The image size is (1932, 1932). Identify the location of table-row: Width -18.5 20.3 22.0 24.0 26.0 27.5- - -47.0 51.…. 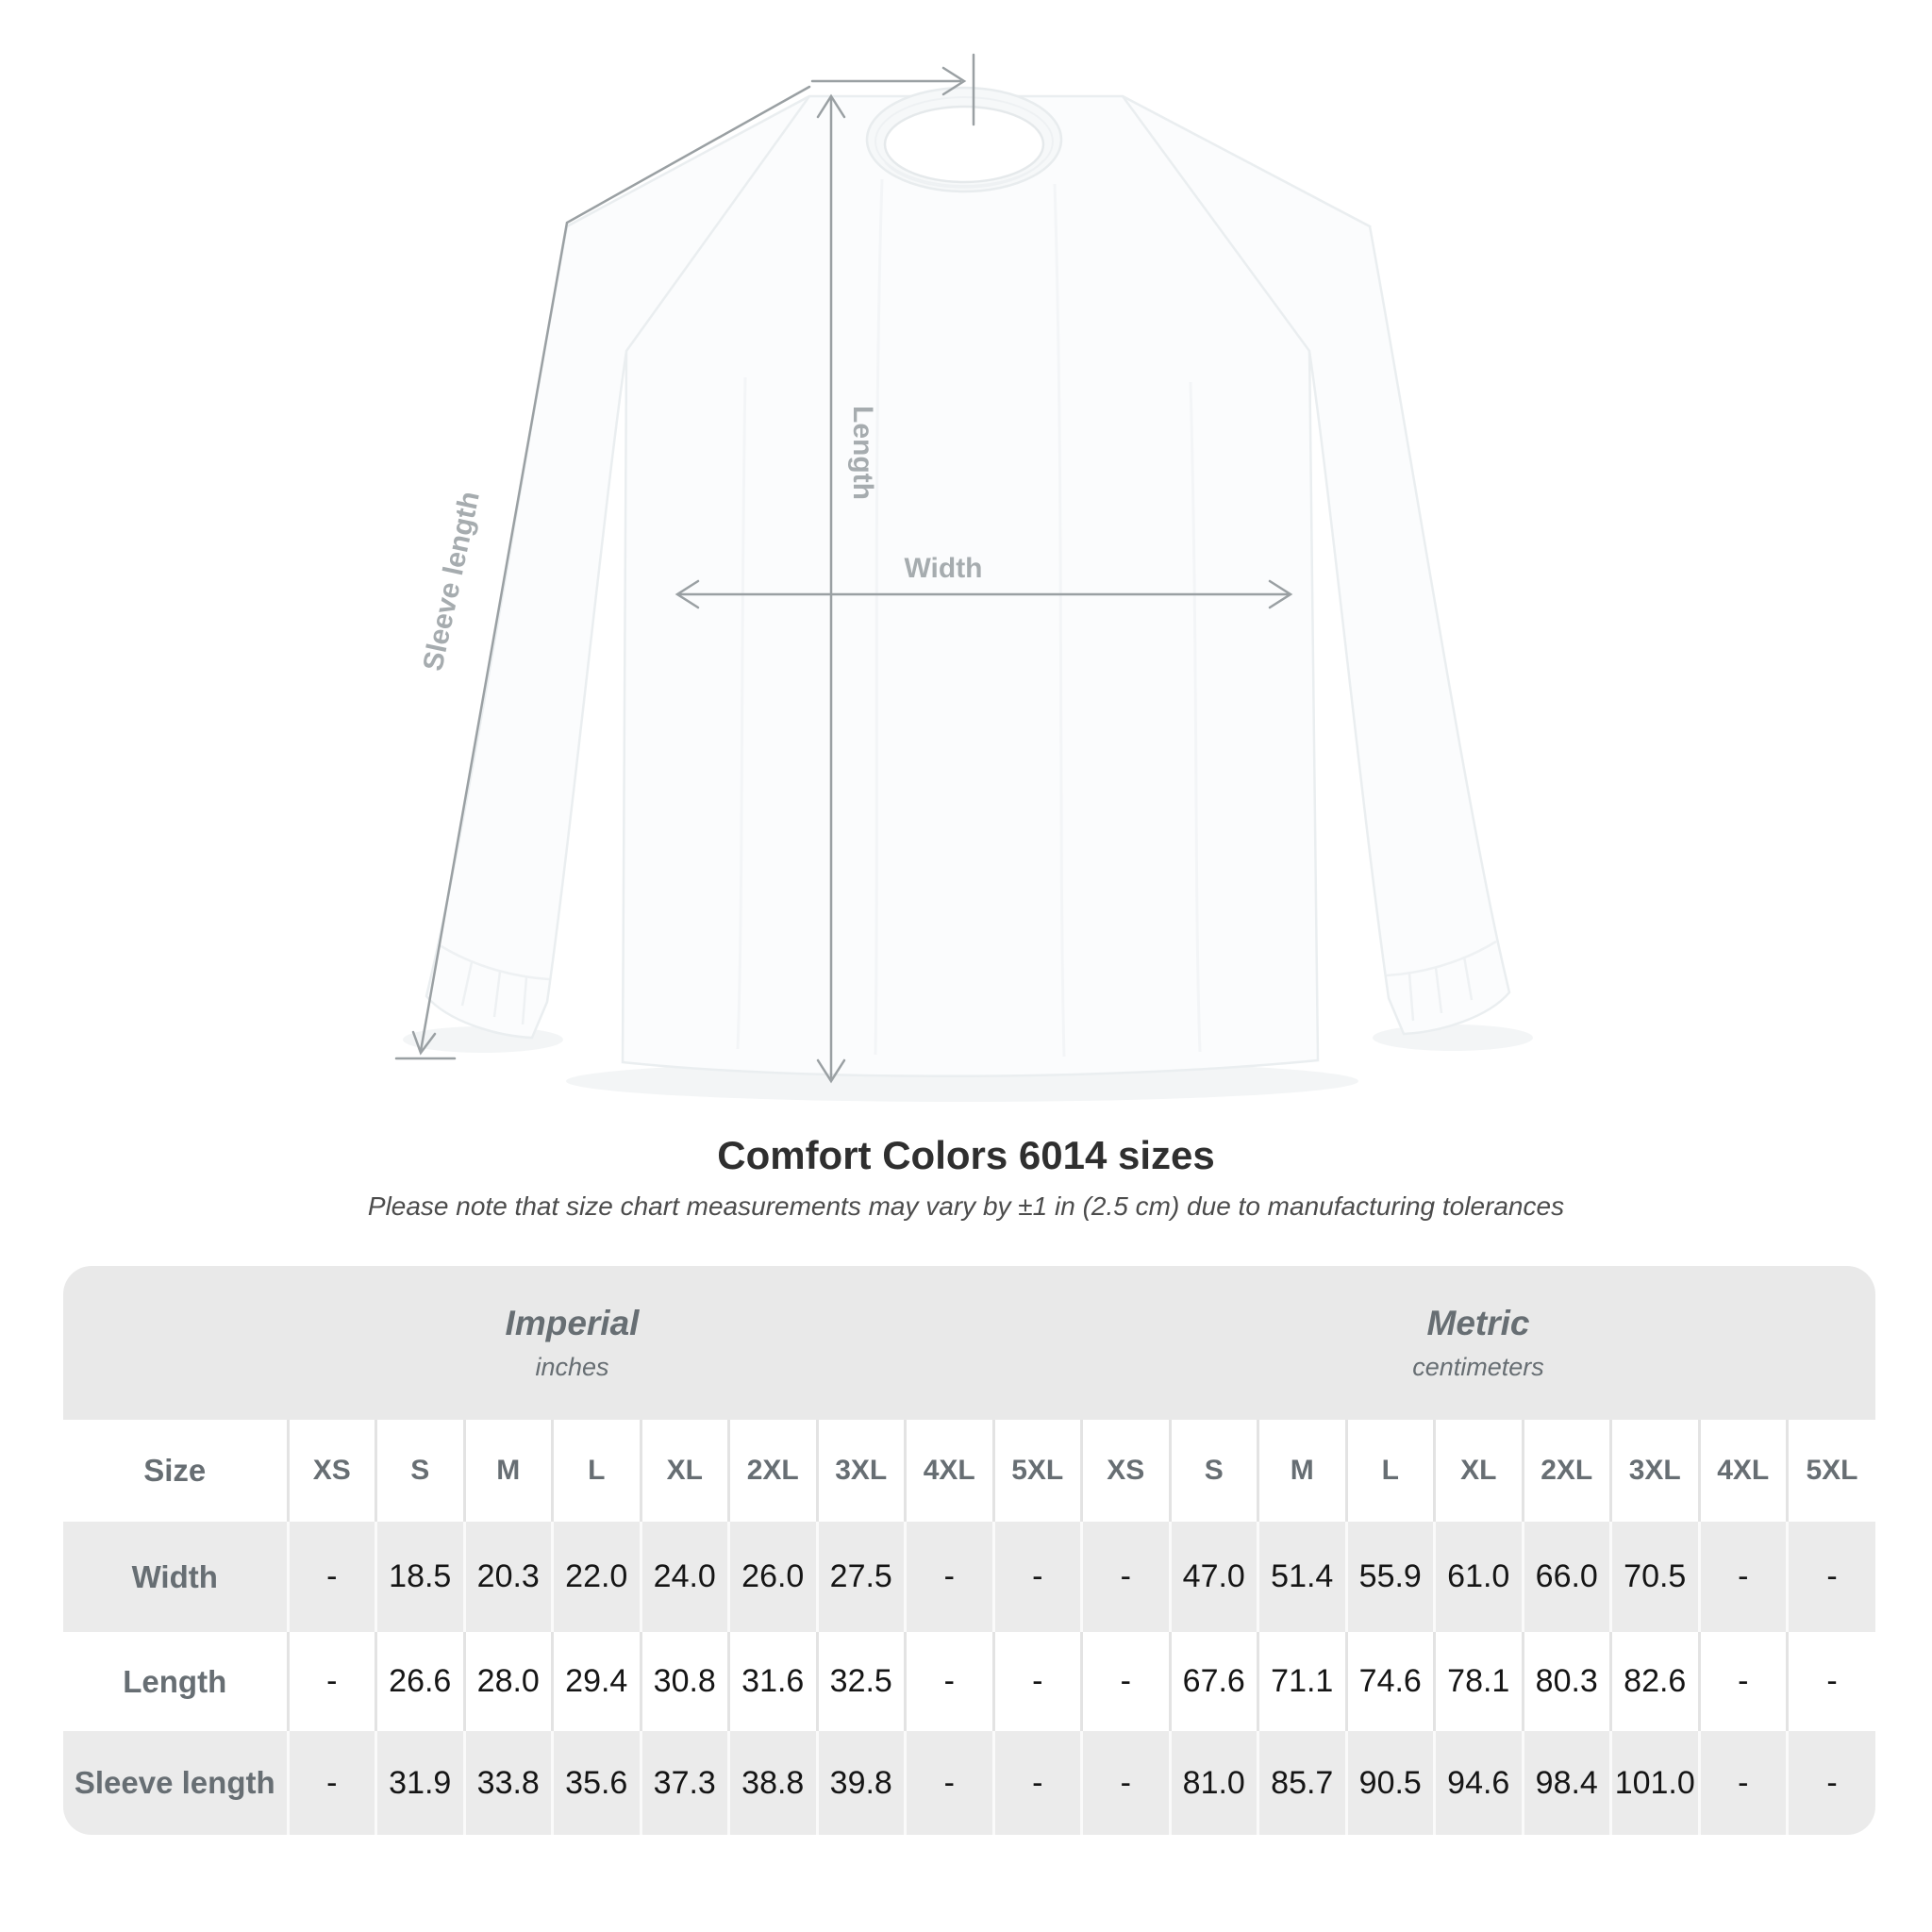
(969, 1577).